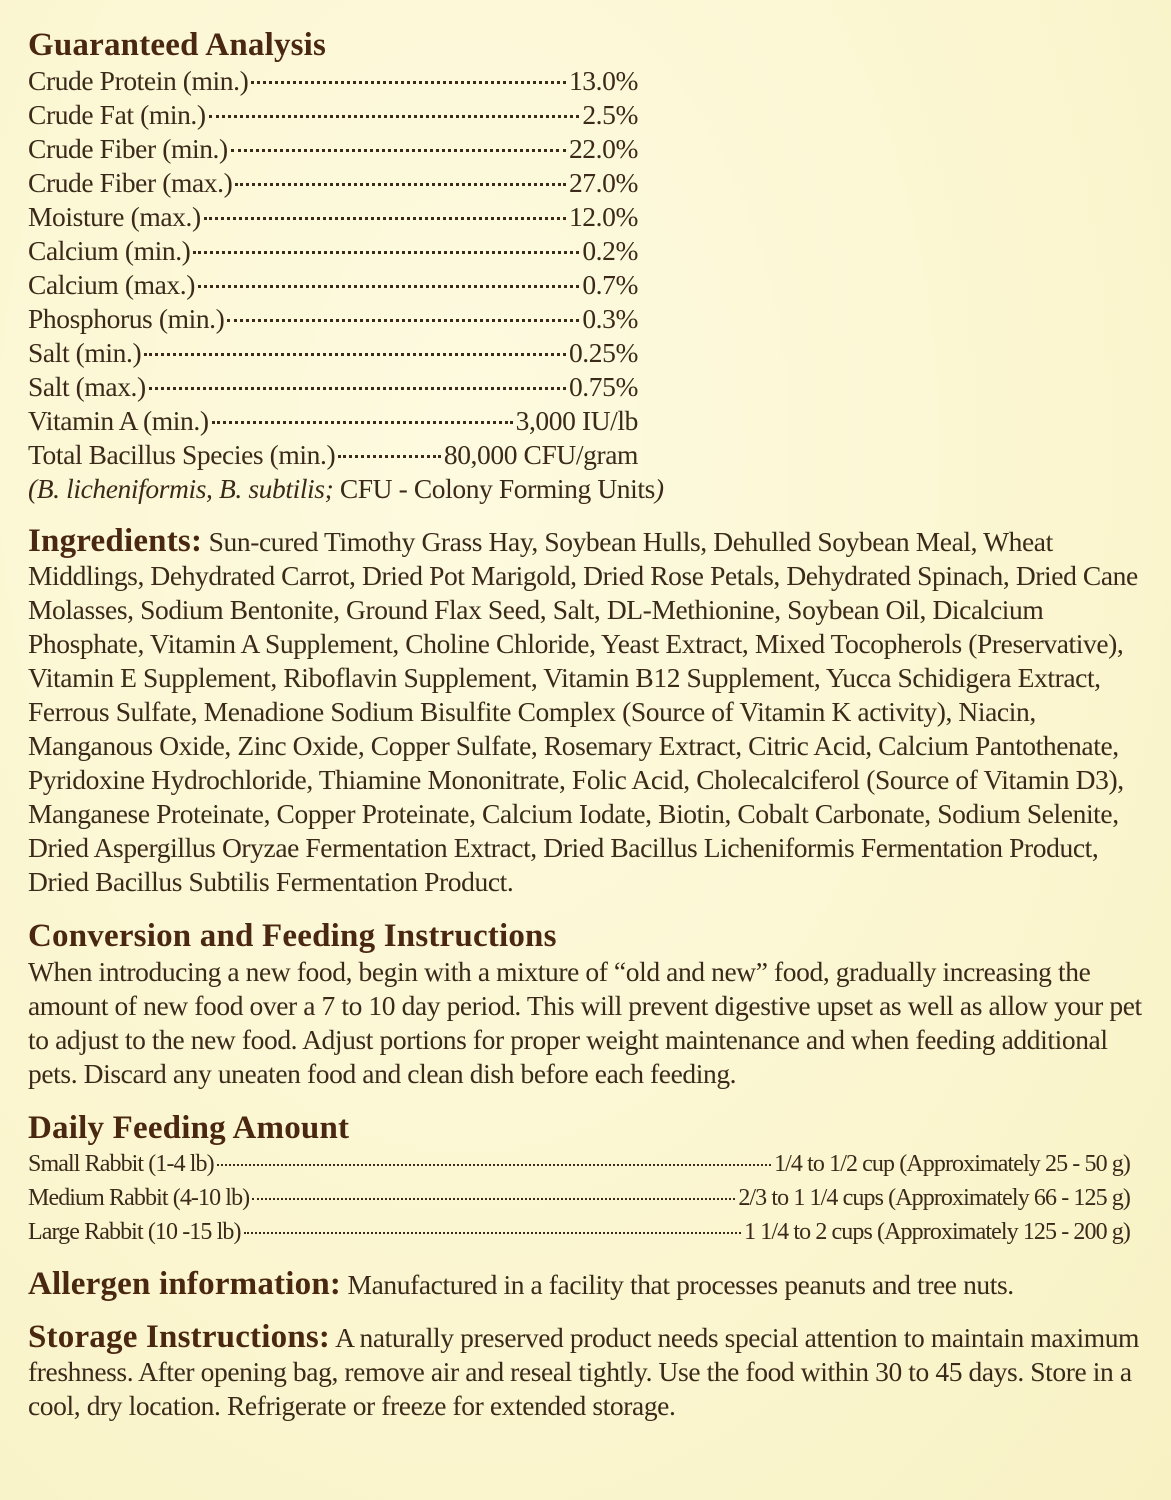 Image resolution: width=1171 pixels, height=1500 pixels. What do you see at coordinates (603, 148) in the screenshot?
I see `row-value: 22.0%` at bounding box center [603, 148].